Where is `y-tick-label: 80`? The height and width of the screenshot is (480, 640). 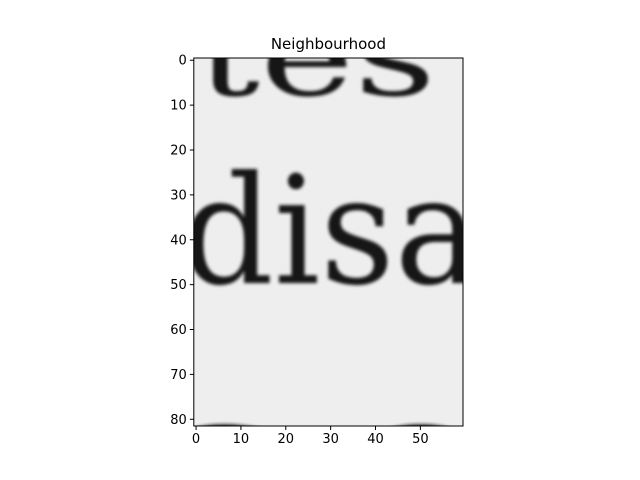 y-tick-label: 80 is located at coordinates (178, 420).